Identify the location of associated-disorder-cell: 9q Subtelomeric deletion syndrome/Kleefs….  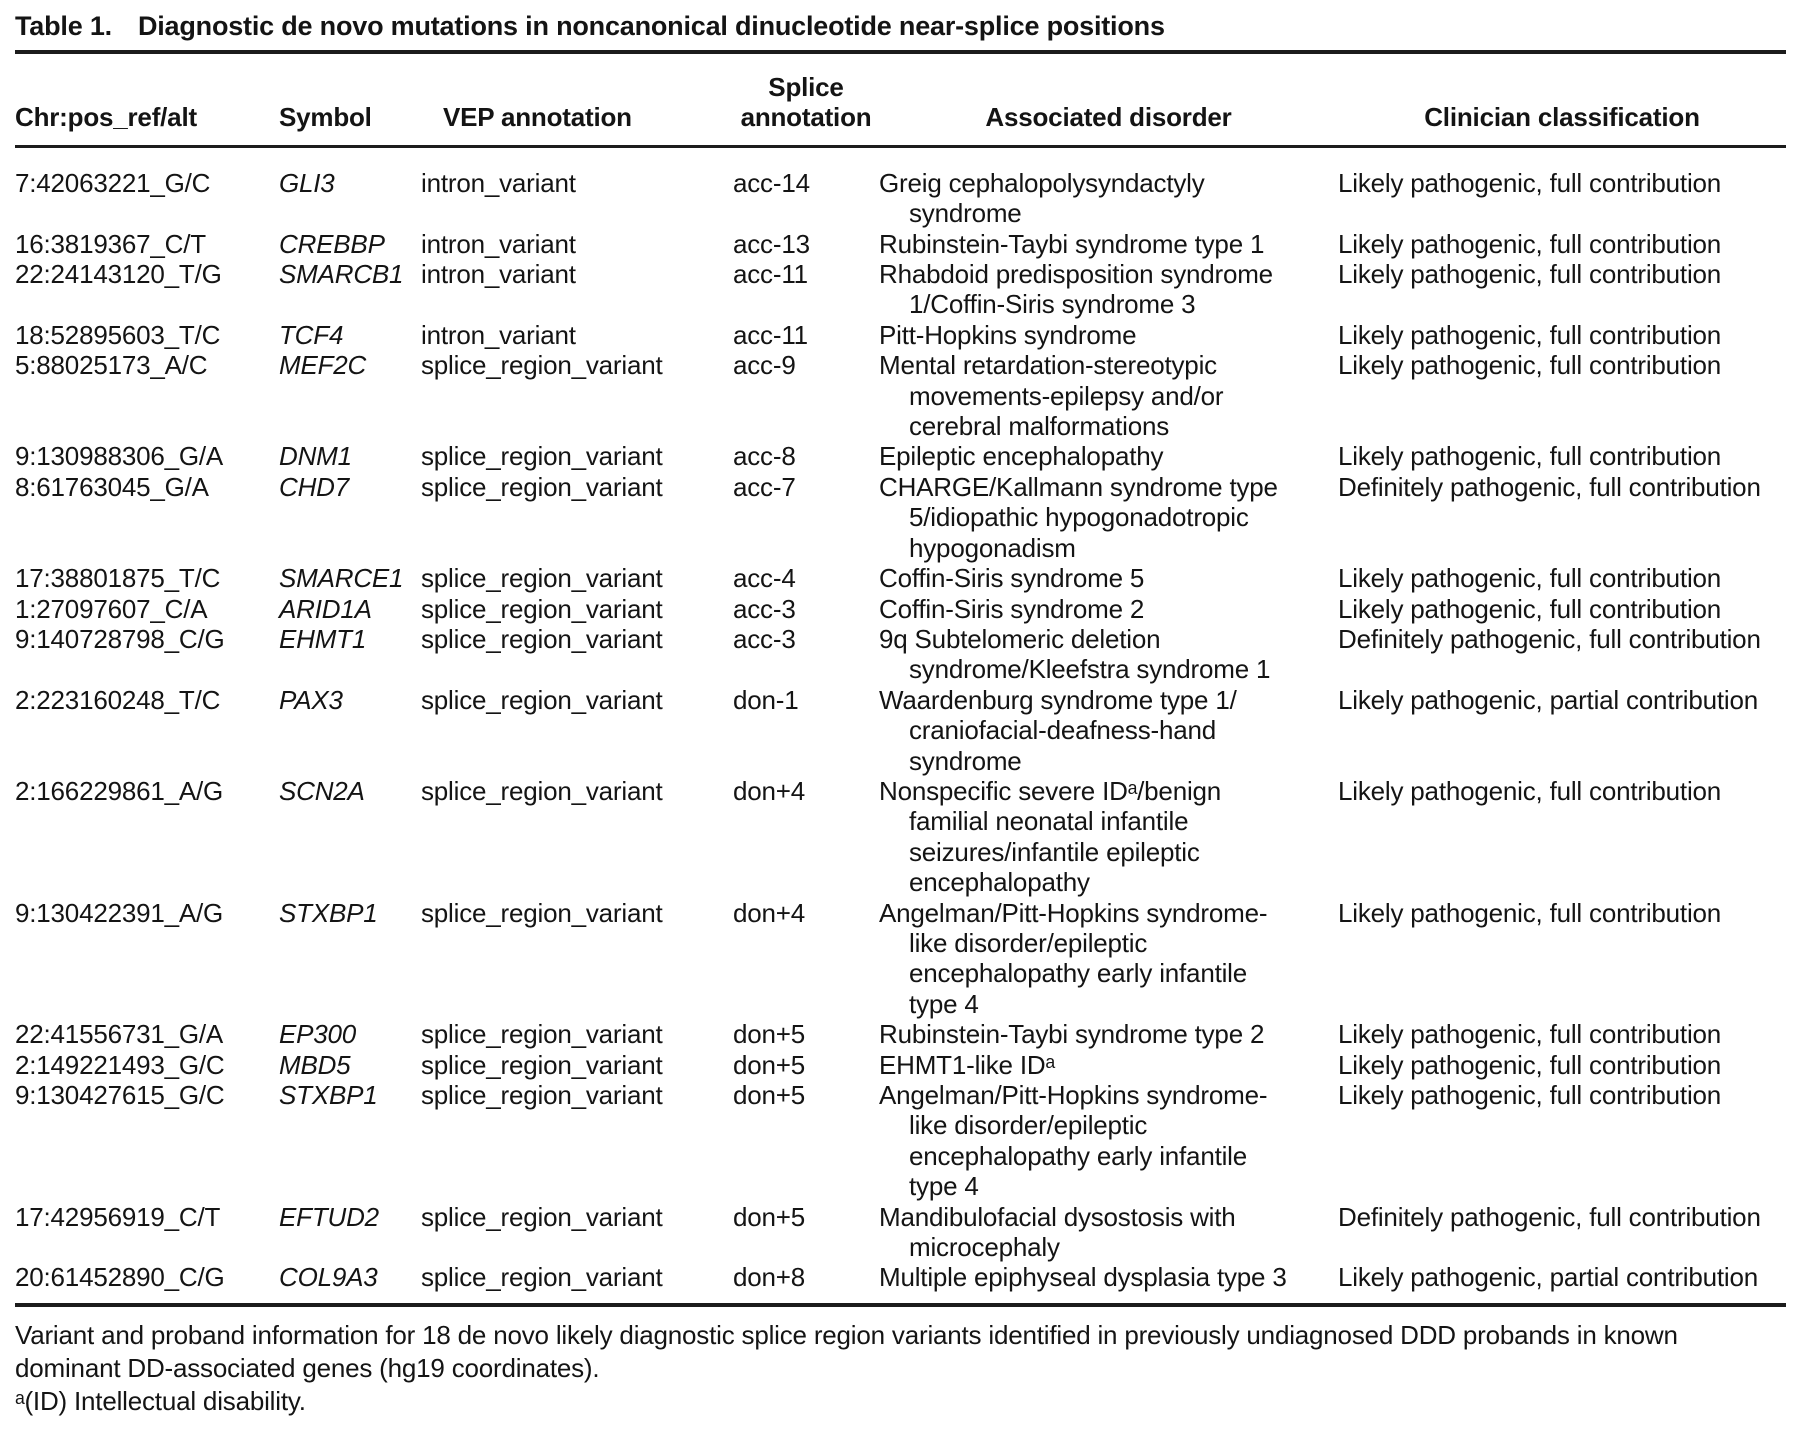
(1075, 654).